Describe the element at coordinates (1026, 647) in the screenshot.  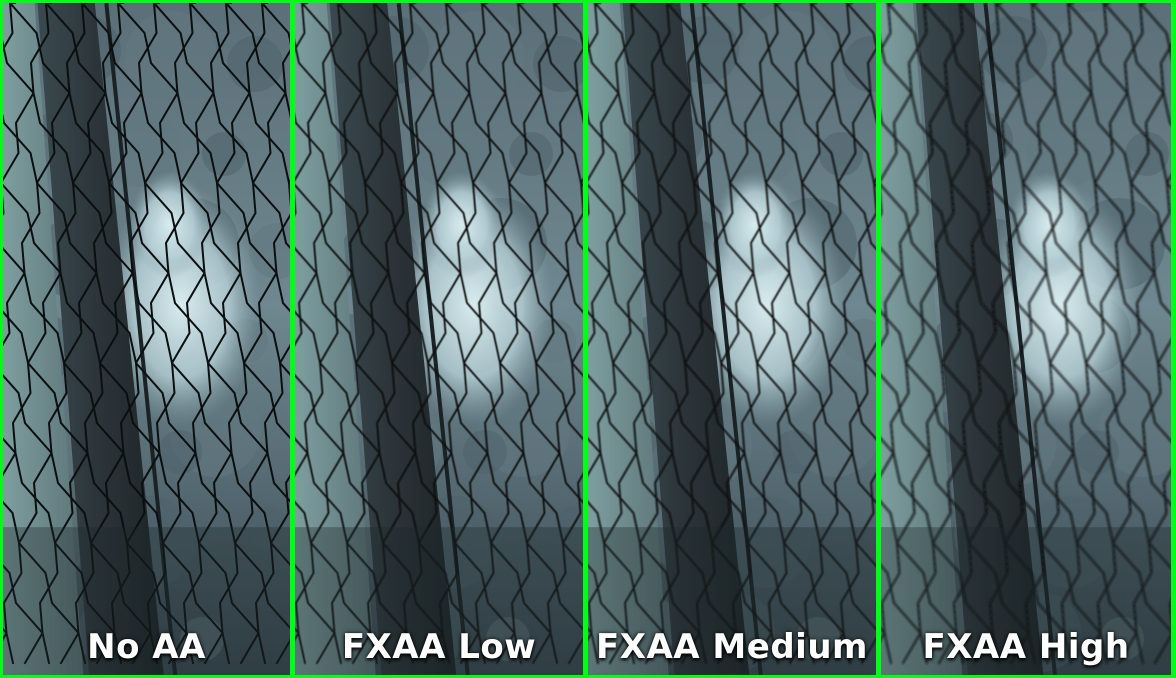
I see `panel-caption: FXAA High` at that location.